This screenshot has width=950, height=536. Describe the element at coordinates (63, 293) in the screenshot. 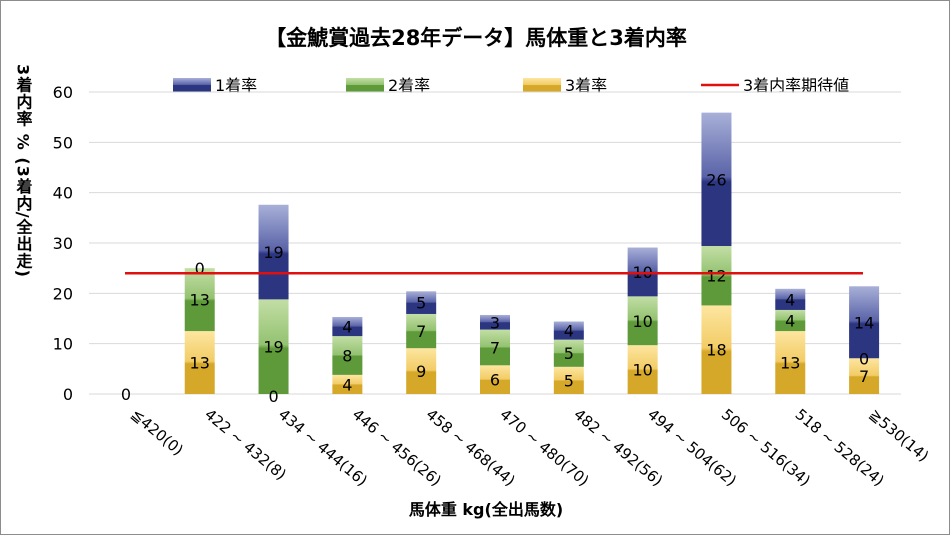

I see `y-tick-label: 20` at that location.